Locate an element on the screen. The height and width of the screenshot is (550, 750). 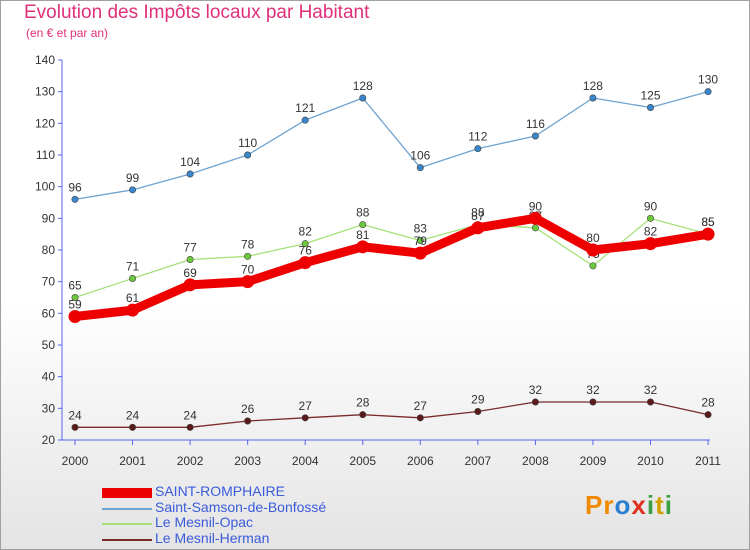
data-label: 28 is located at coordinates (708, 403).